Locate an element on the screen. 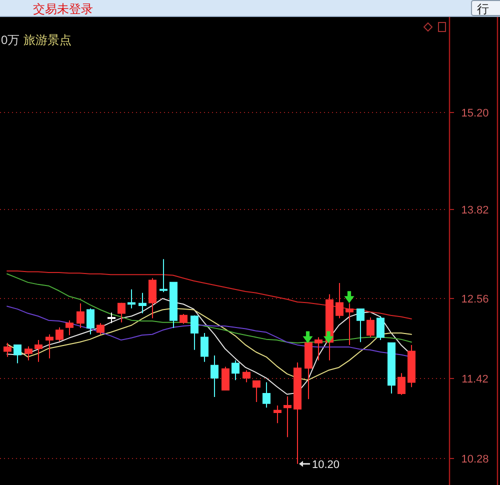 The width and height of the screenshot is (500, 485). text: 行 is located at coordinates (483, 9).